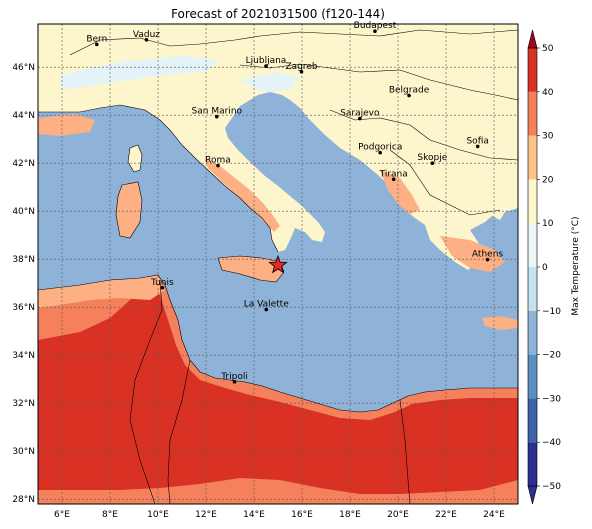 This screenshot has height=529, width=592. Describe the element at coordinates (398, 515) in the screenshot. I see `lon-tick-label: 20°E` at that location.